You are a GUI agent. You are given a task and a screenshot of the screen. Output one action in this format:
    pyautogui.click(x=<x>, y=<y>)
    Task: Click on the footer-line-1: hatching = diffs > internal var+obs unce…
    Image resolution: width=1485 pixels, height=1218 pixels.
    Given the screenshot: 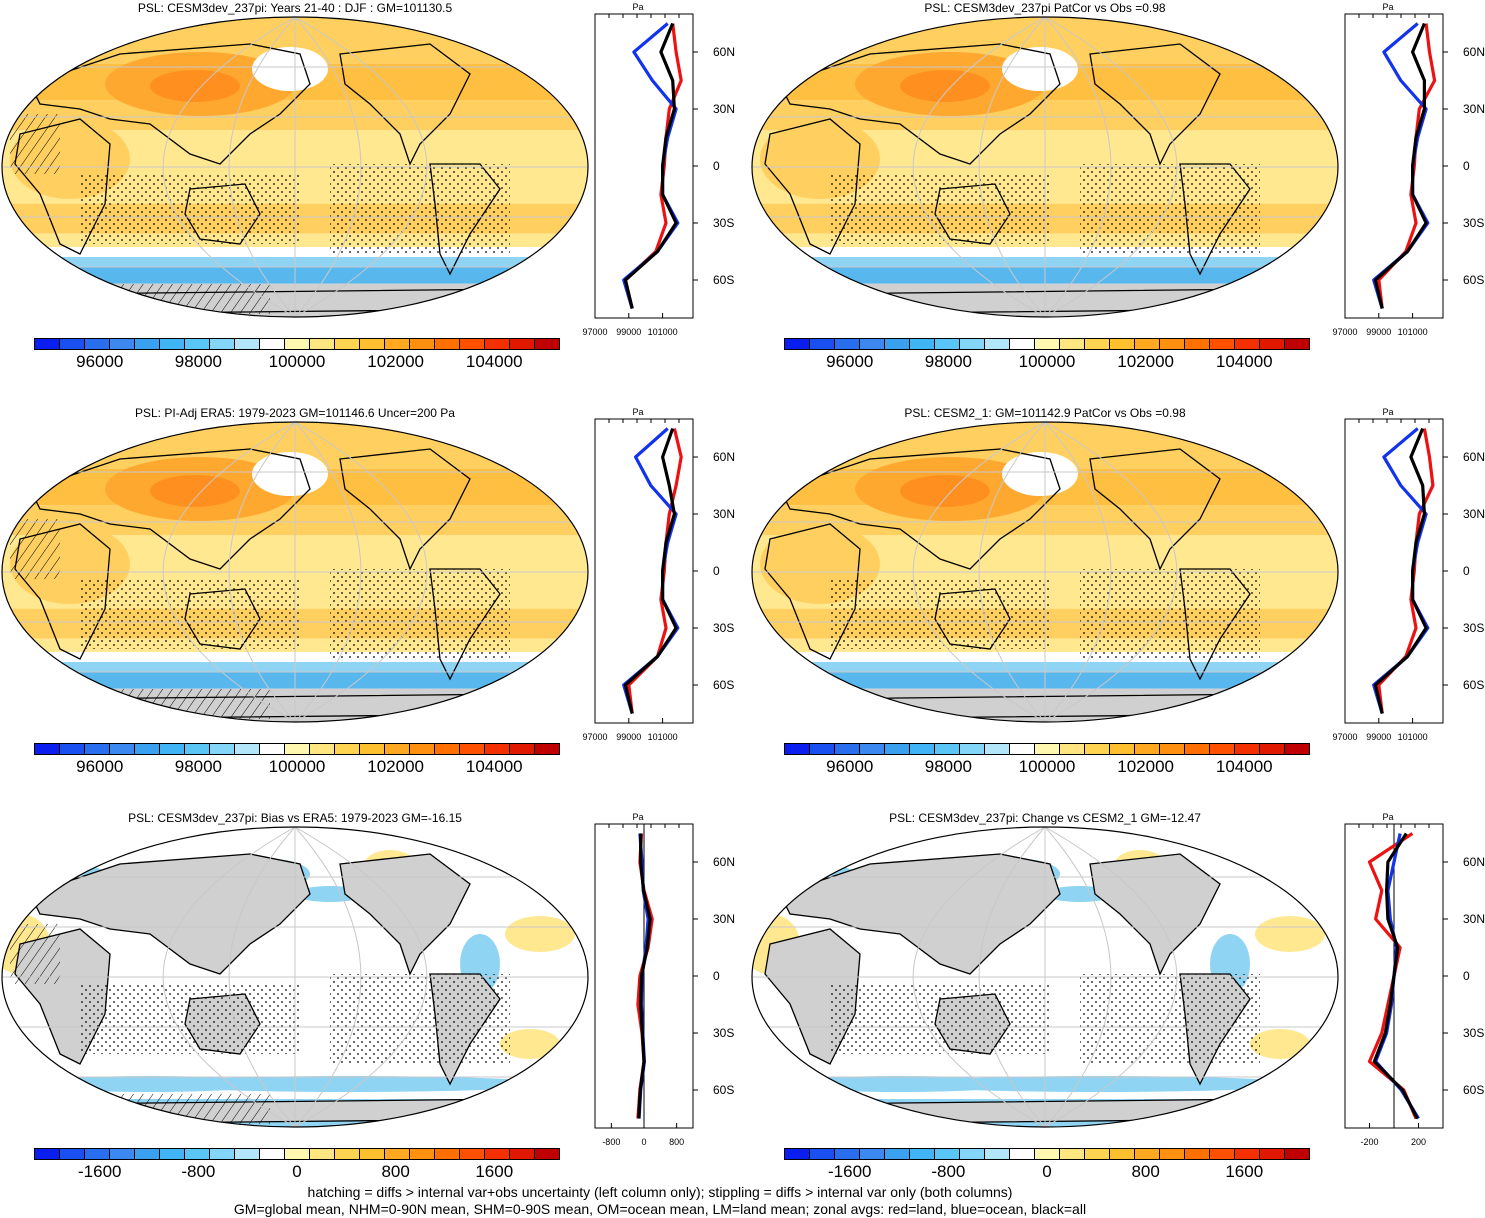 What is the action you would take?
    pyautogui.click(x=660, y=1192)
    